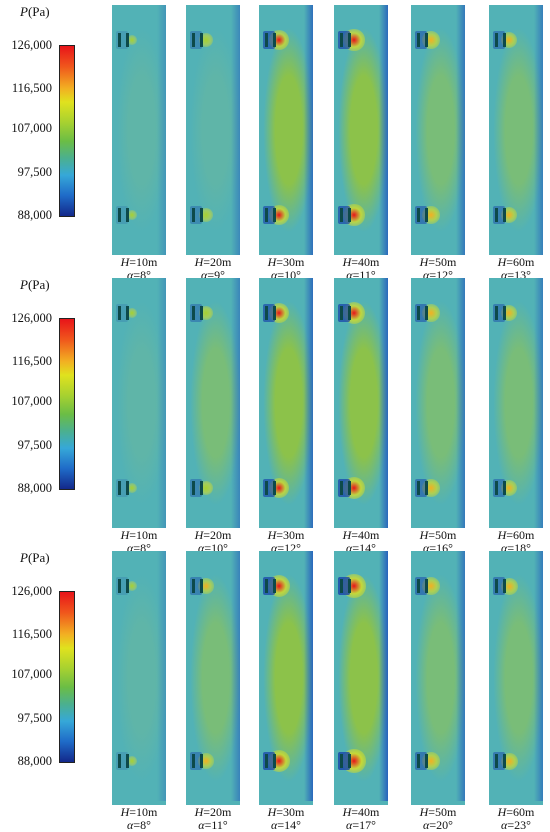 The image size is (550, 832). Describe the element at coordinates (147, 262) in the screenshot. I see `height-value: 10m` at that location.